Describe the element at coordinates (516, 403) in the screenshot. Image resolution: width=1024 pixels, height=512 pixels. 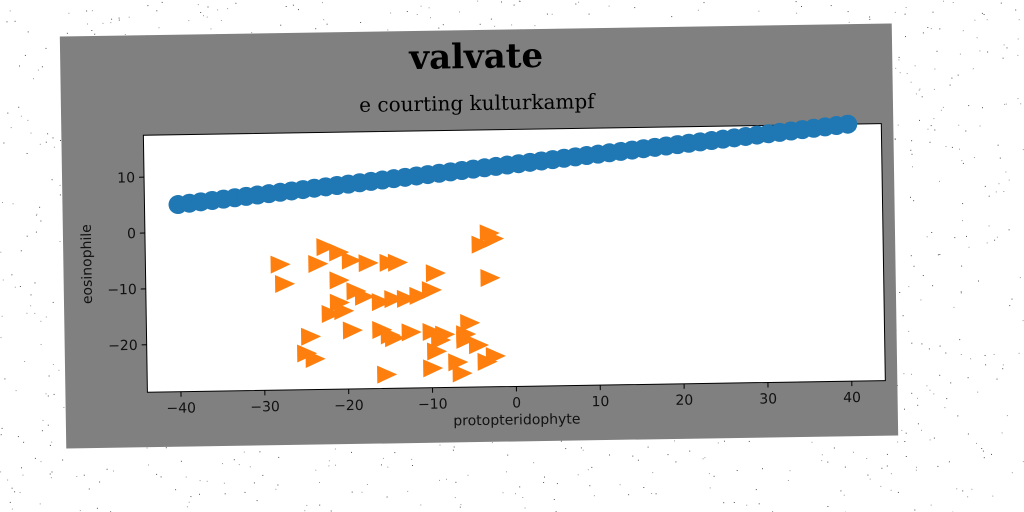
I see `x-tick-label: 0` at that location.